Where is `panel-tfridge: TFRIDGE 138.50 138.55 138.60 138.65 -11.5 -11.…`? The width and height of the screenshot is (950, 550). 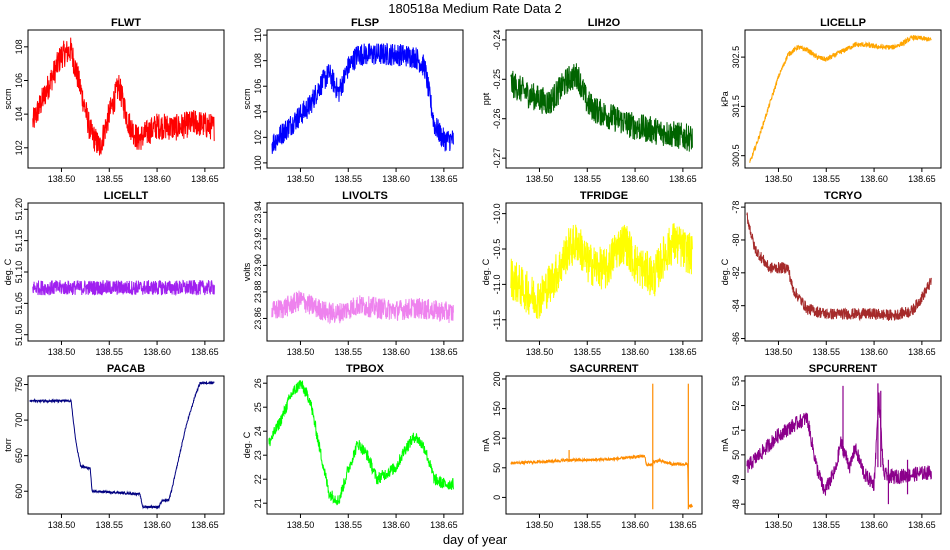 panel-tfridge: TFRIDGE 138.50 138.55 138.60 138.65 -11.5 -11.… is located at coordinates (592, 273).